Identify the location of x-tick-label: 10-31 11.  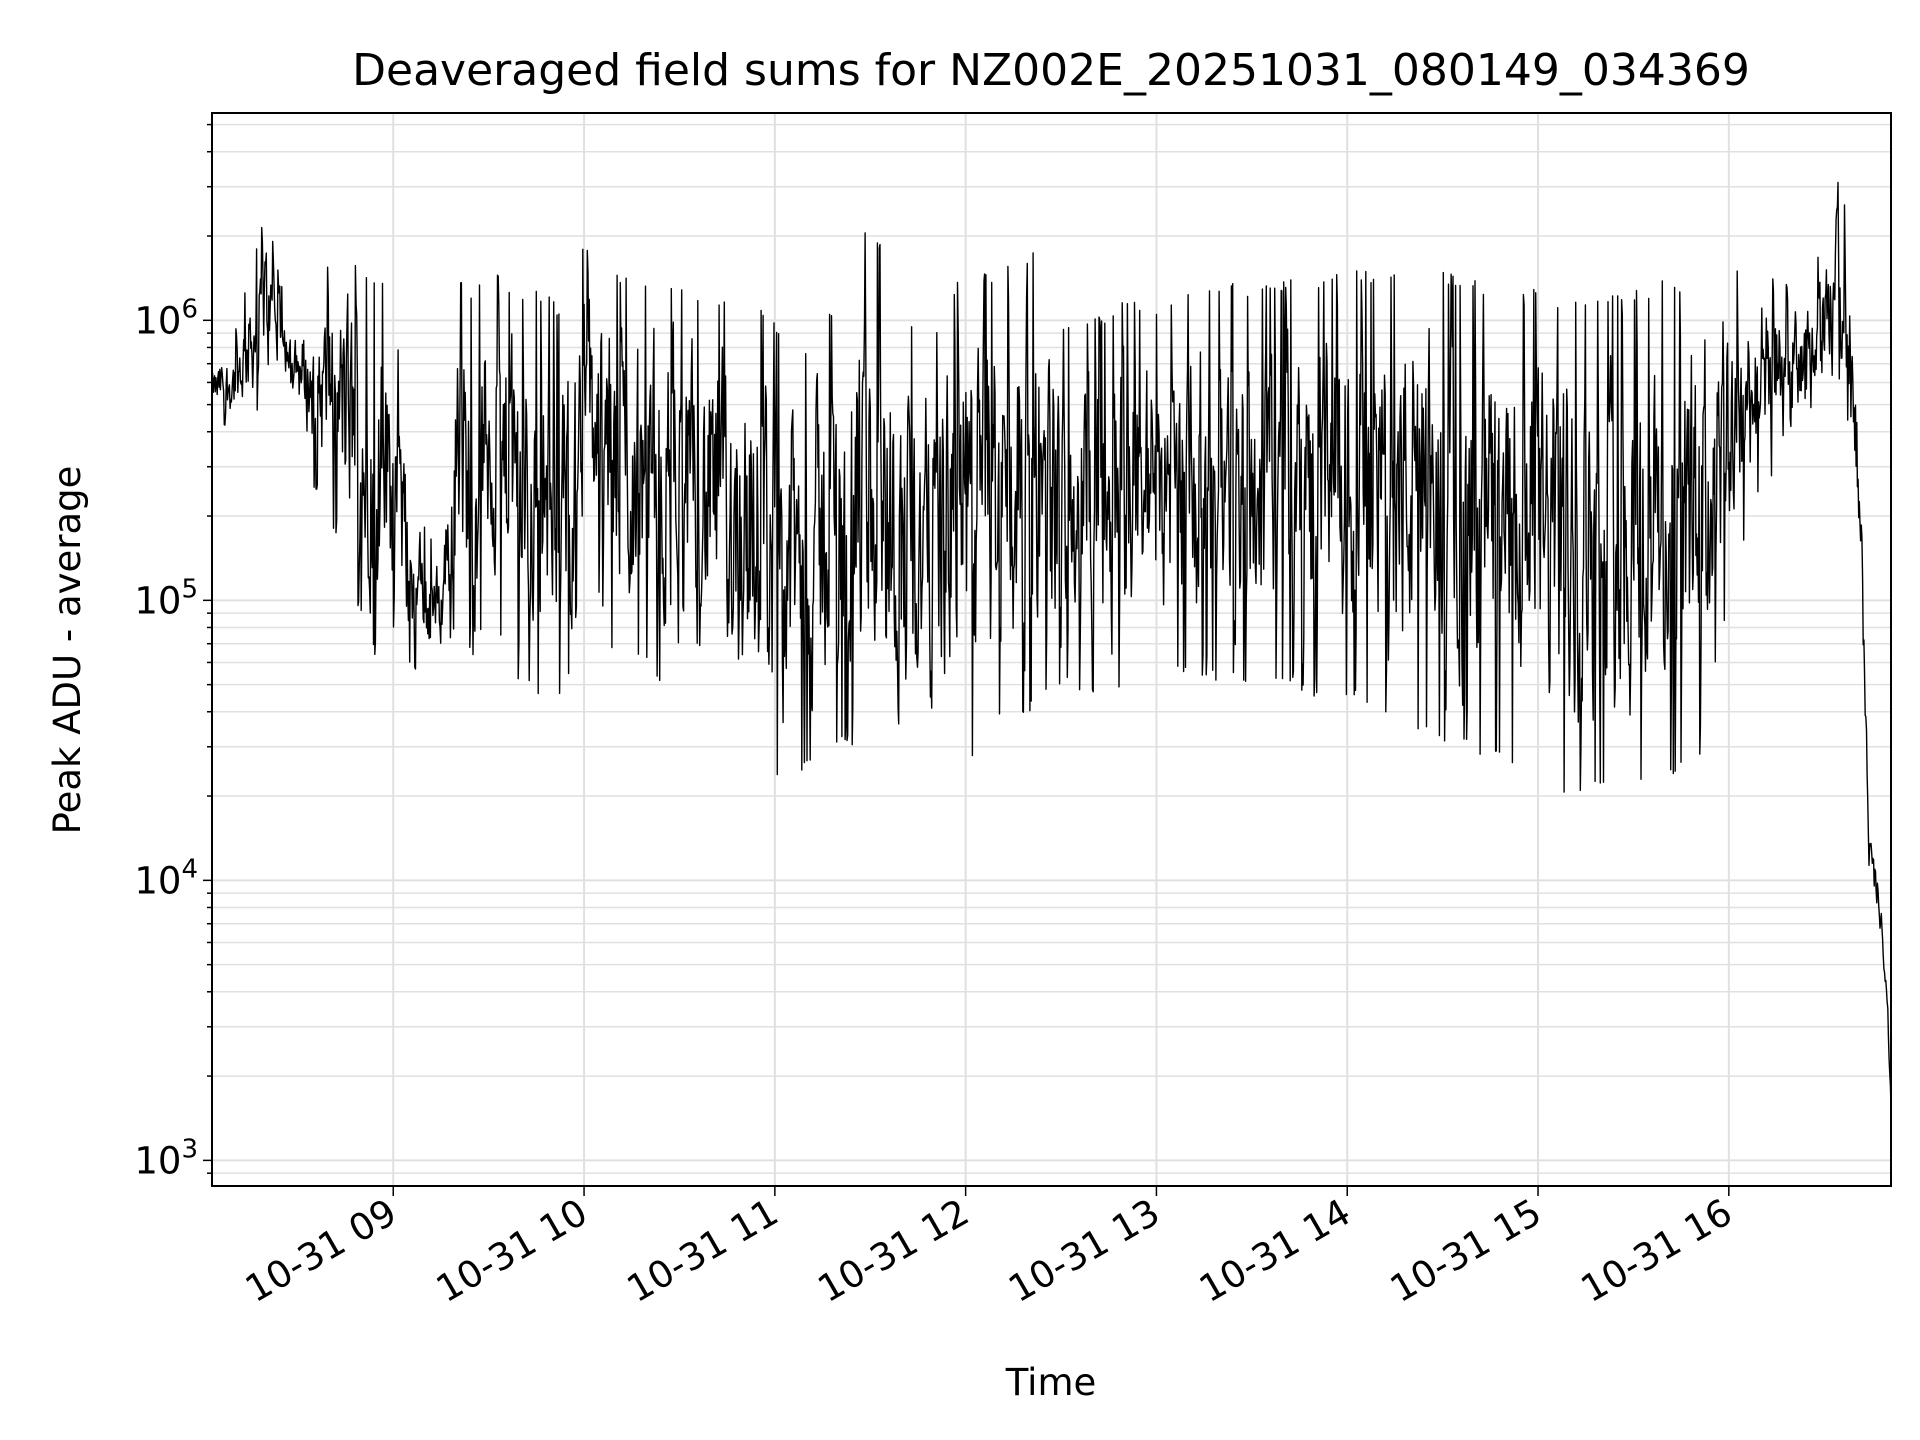
(703, 1251).